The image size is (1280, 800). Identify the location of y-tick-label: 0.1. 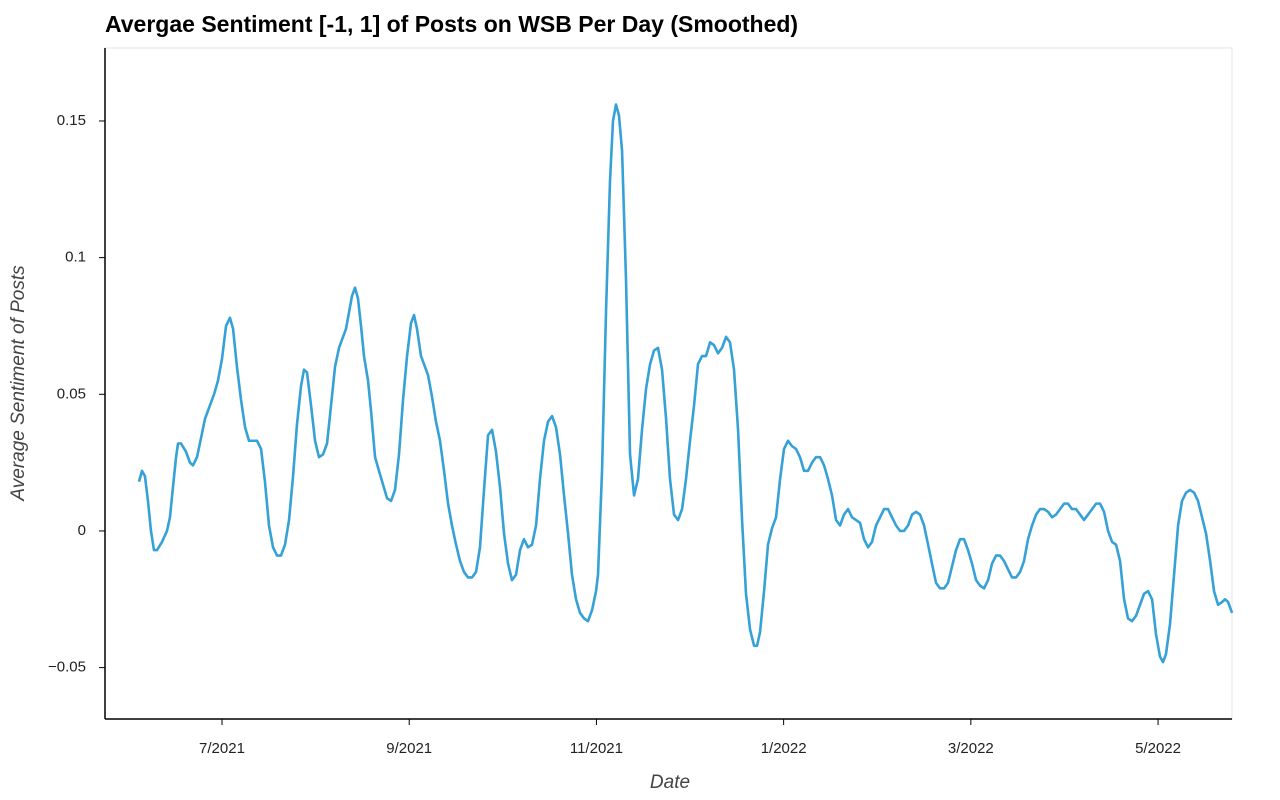
(75, 257).